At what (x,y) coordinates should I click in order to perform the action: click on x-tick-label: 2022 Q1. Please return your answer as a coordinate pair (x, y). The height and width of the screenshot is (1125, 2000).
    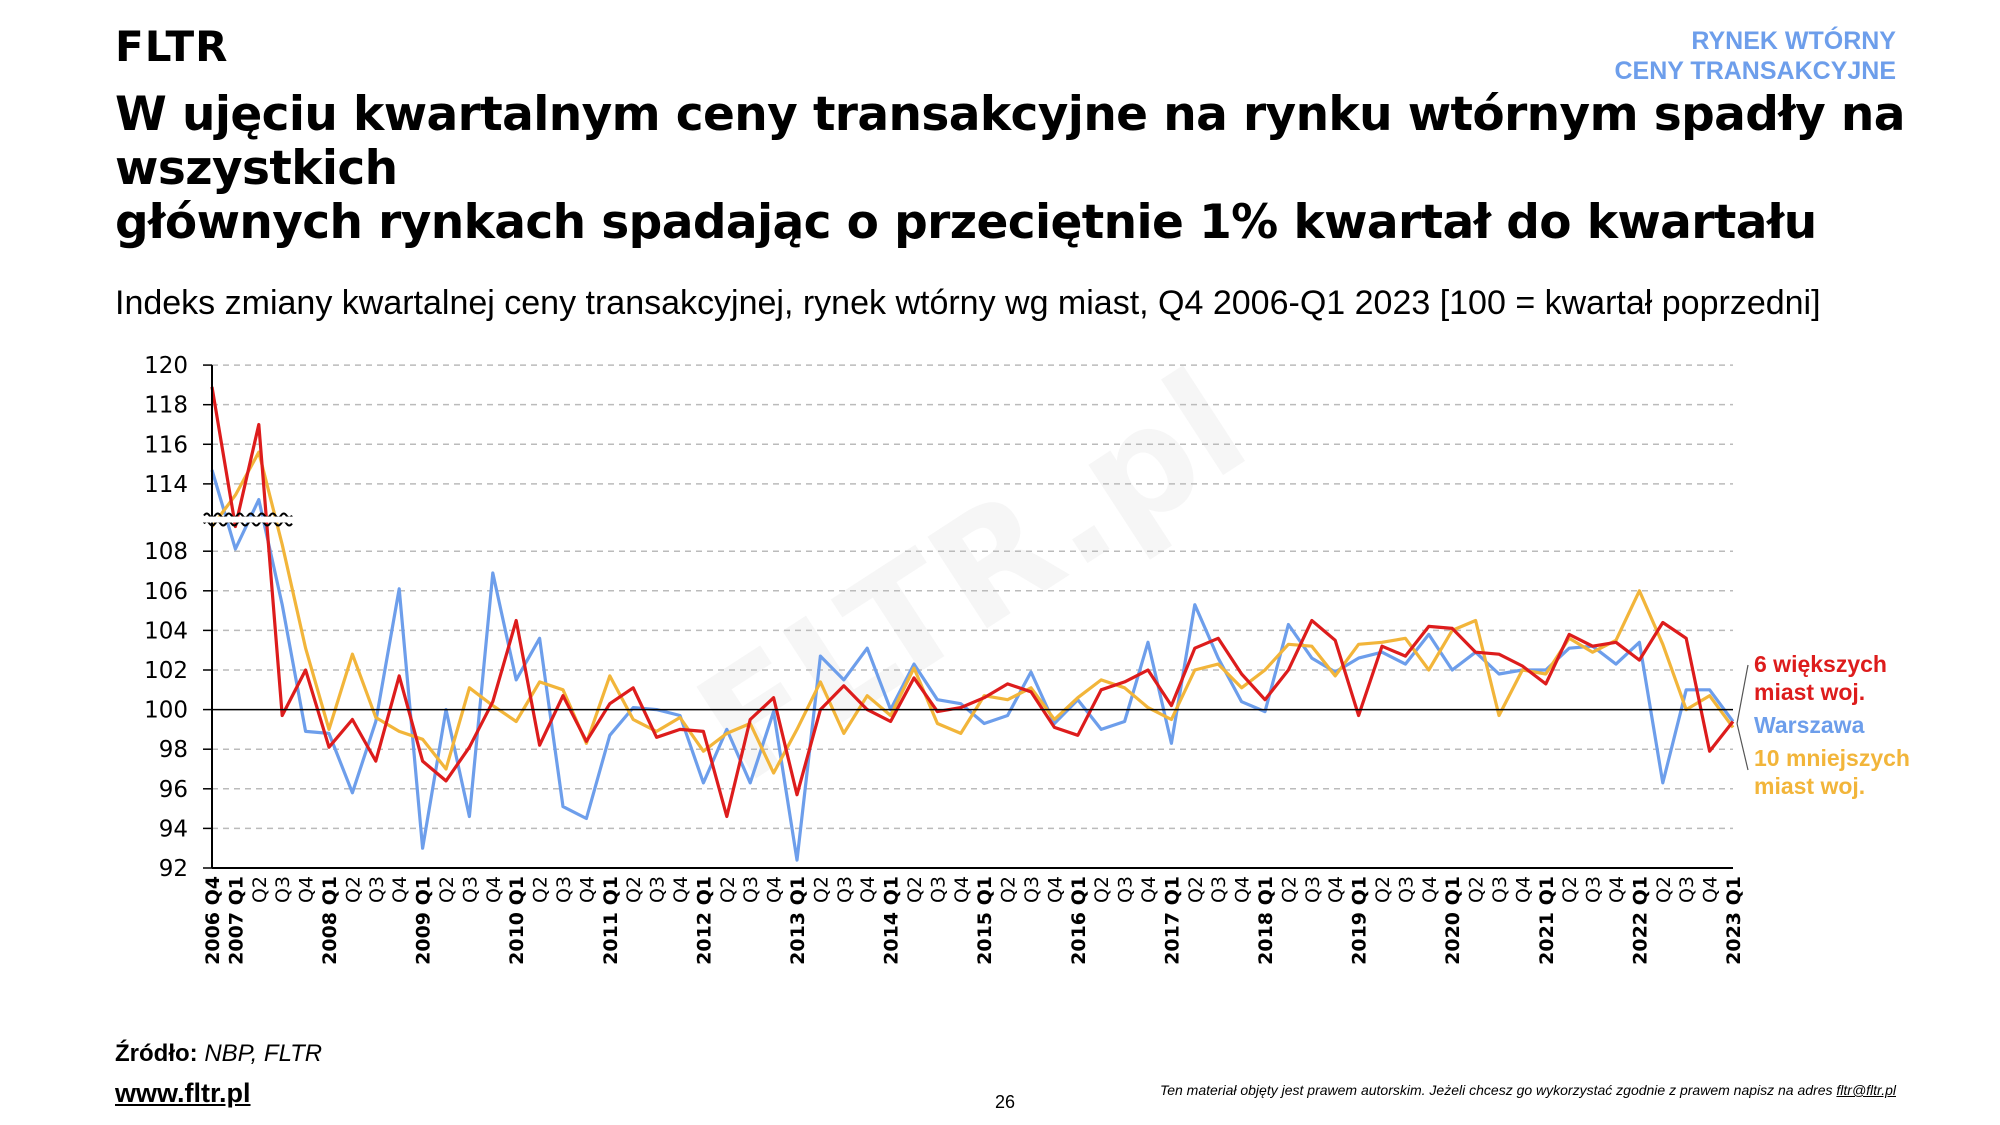
    Looking at the image, I should click on (1640, 920).